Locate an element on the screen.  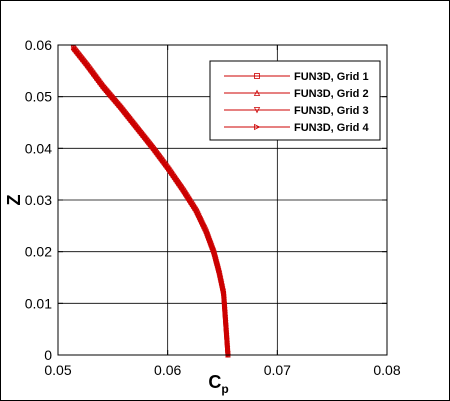
y-tick-label: 0.03 is located at coordinates (38, 200).